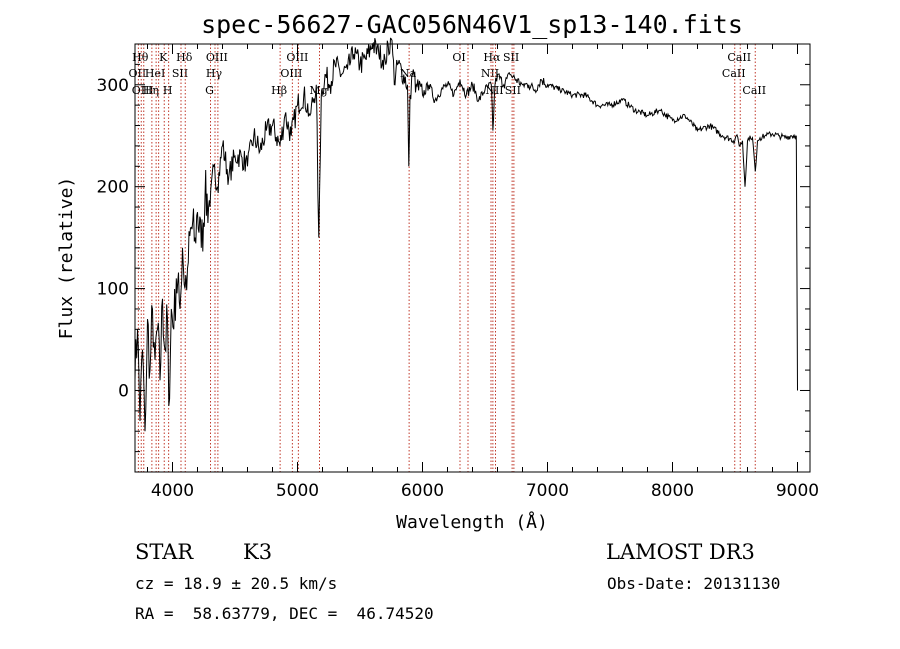 Image resolution: width=900 pixels, height=649 pixels. I want to click on survey-name: LAMOST DR3, so click(680, 552).